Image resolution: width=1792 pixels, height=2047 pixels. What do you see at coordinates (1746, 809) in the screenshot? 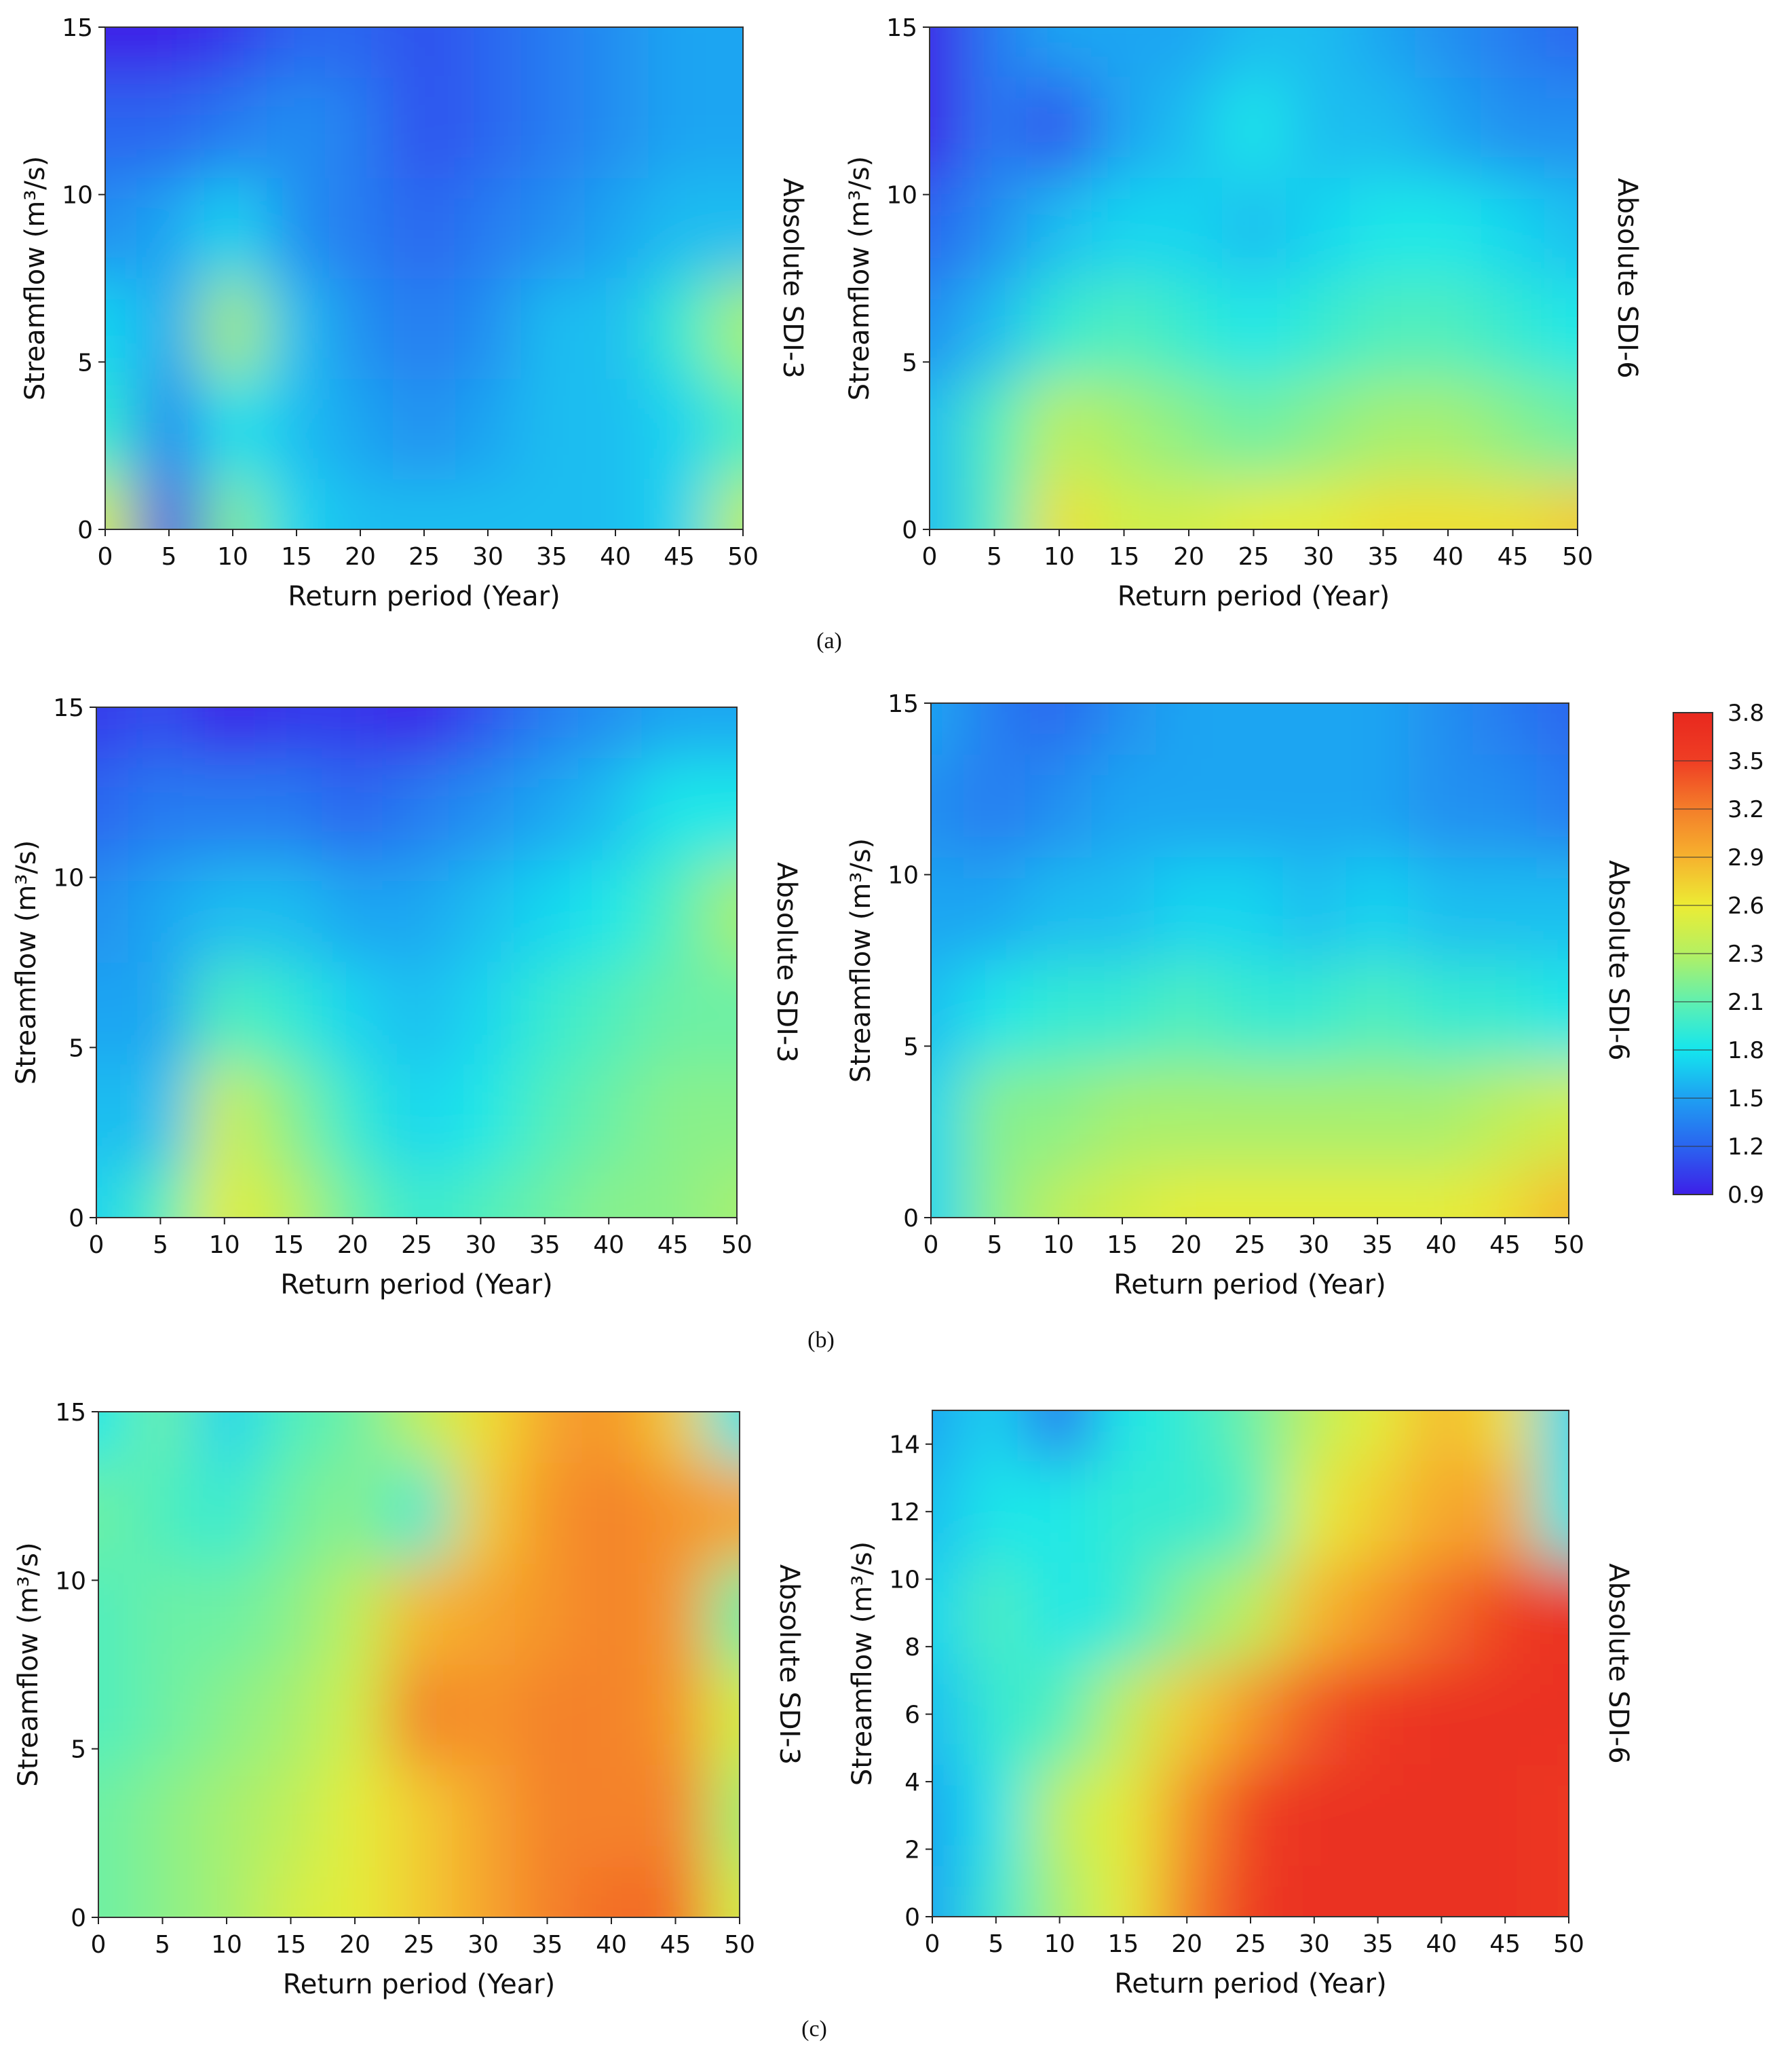
I see `colorbar-tick-label: 3.2` at bounding box center [1746, 809].